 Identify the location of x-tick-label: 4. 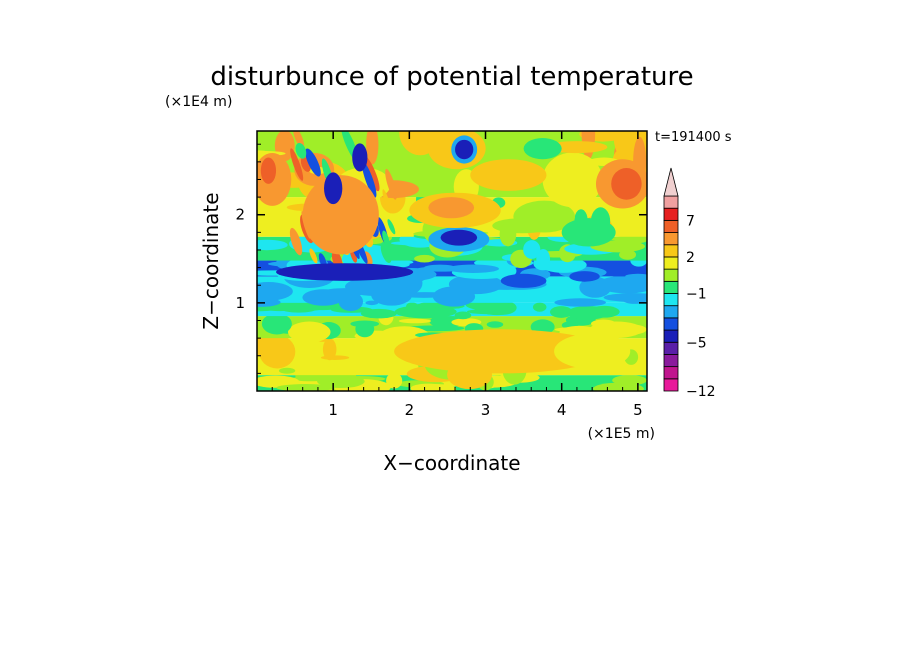
(562, 410).